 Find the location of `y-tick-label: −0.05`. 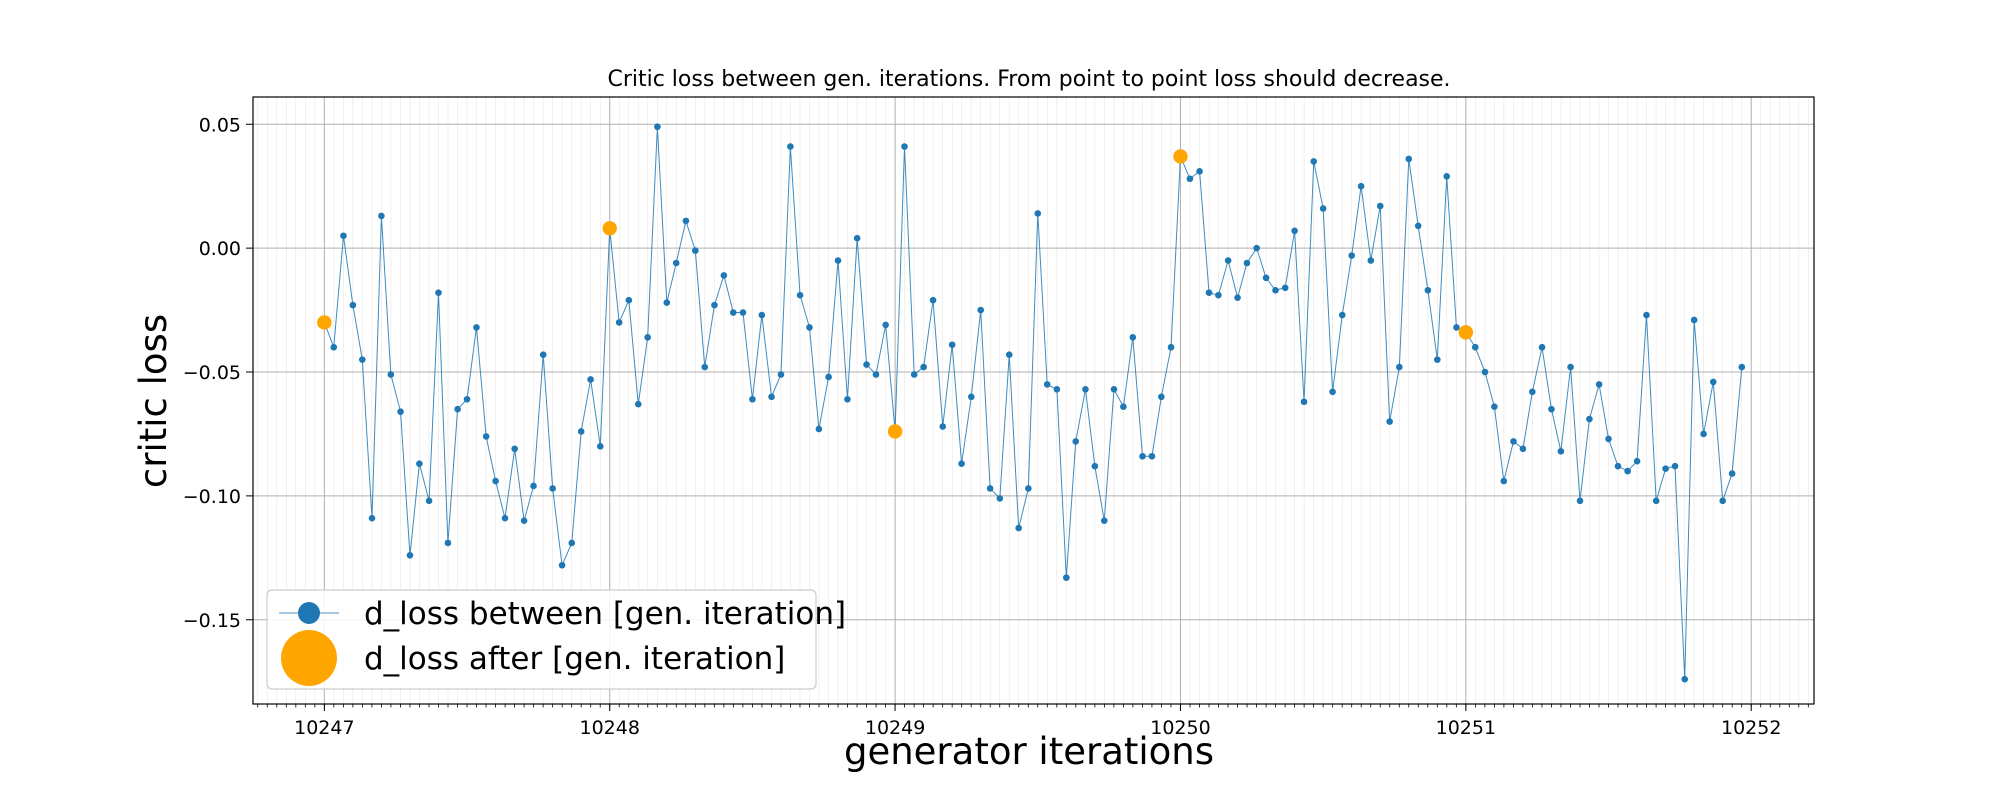

y-tick-label: −0.05 is located at coordinates (212, 373).